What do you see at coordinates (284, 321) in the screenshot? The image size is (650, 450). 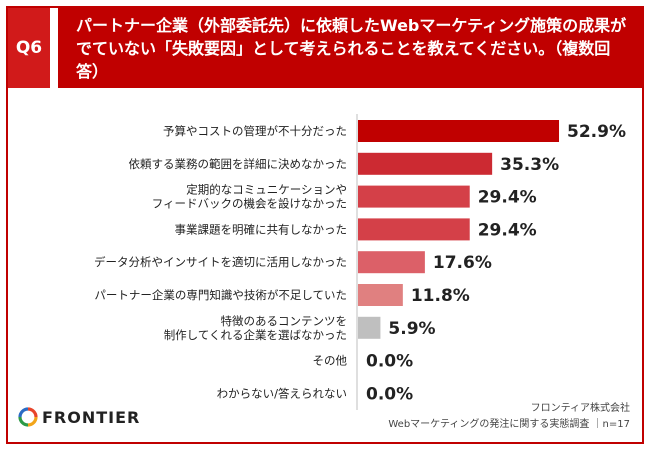 I see `category-label-7-line-1: 特徴のあるコンテンツを` at bounding box center [284, 321].